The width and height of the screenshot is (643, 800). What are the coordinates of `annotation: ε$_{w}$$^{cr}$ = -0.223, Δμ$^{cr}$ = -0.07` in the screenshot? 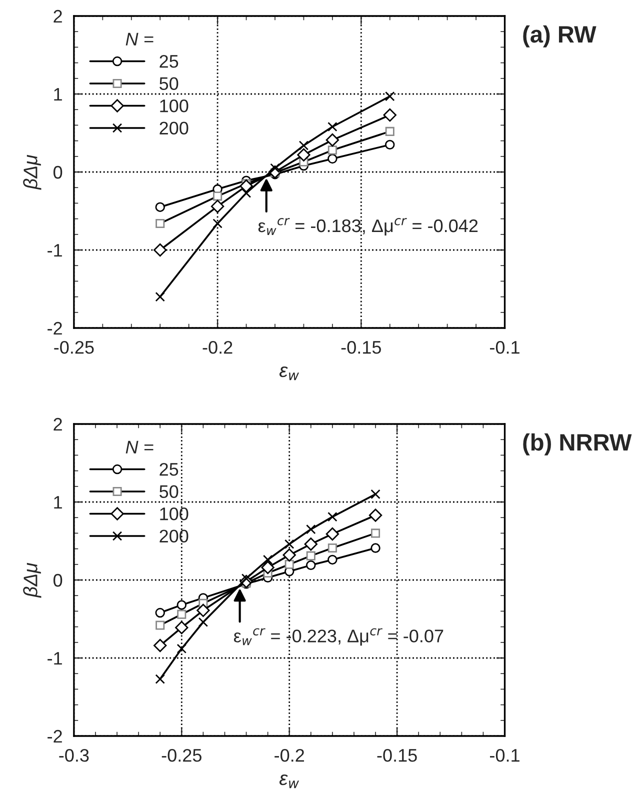 It's located at (339, 637).